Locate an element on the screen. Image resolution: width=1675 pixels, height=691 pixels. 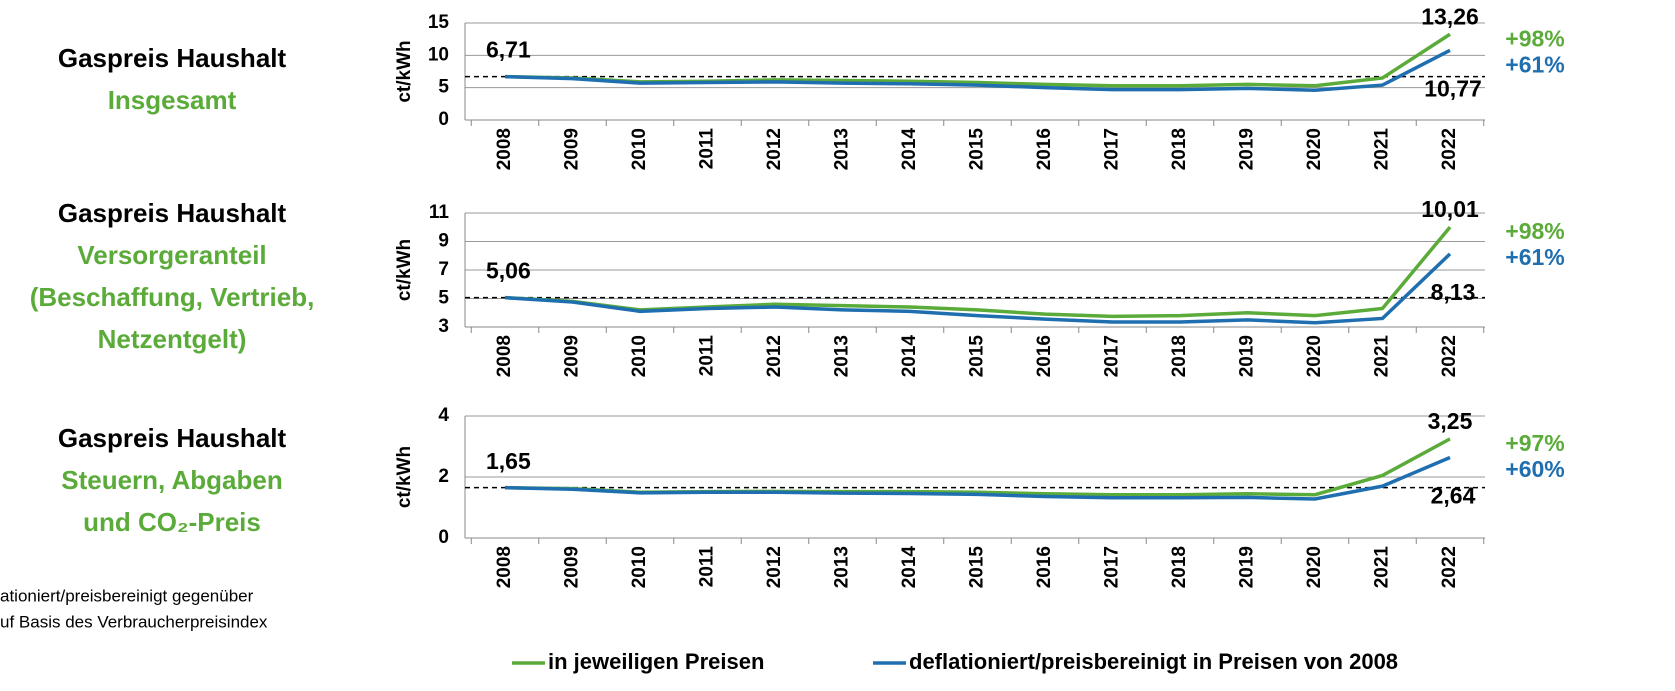
data-label: 13,26 is located at coordinates (1450, 16).